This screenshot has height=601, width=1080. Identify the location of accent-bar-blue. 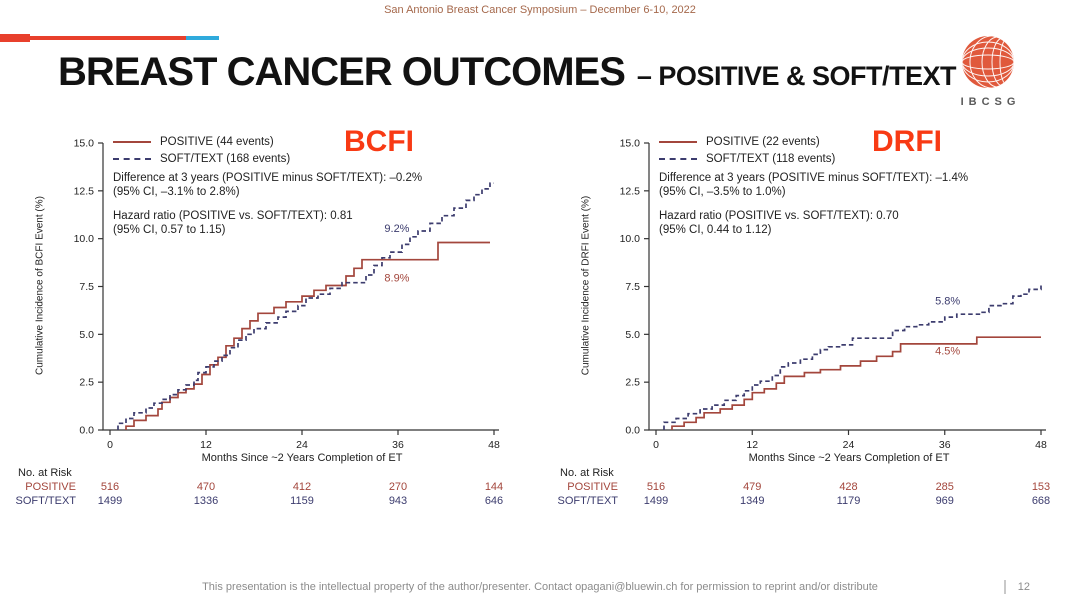
(202, 38).